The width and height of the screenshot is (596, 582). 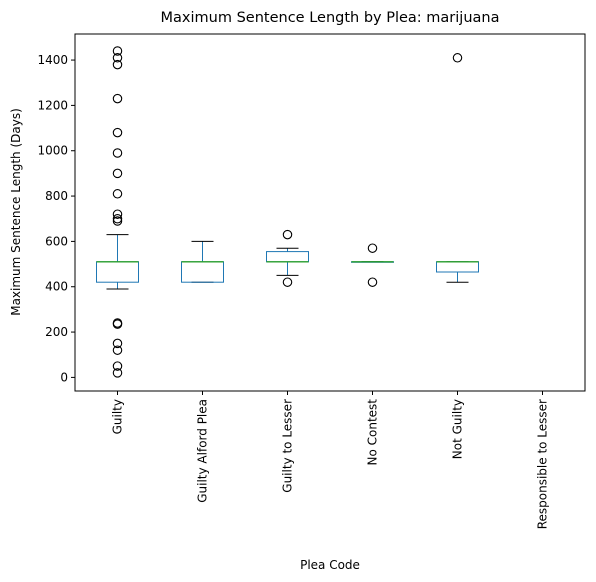 What do you see at coordinates (118, 416) in the screenshot?
I see `x-tick-label: Guilty` at bounding box center [118, 416].